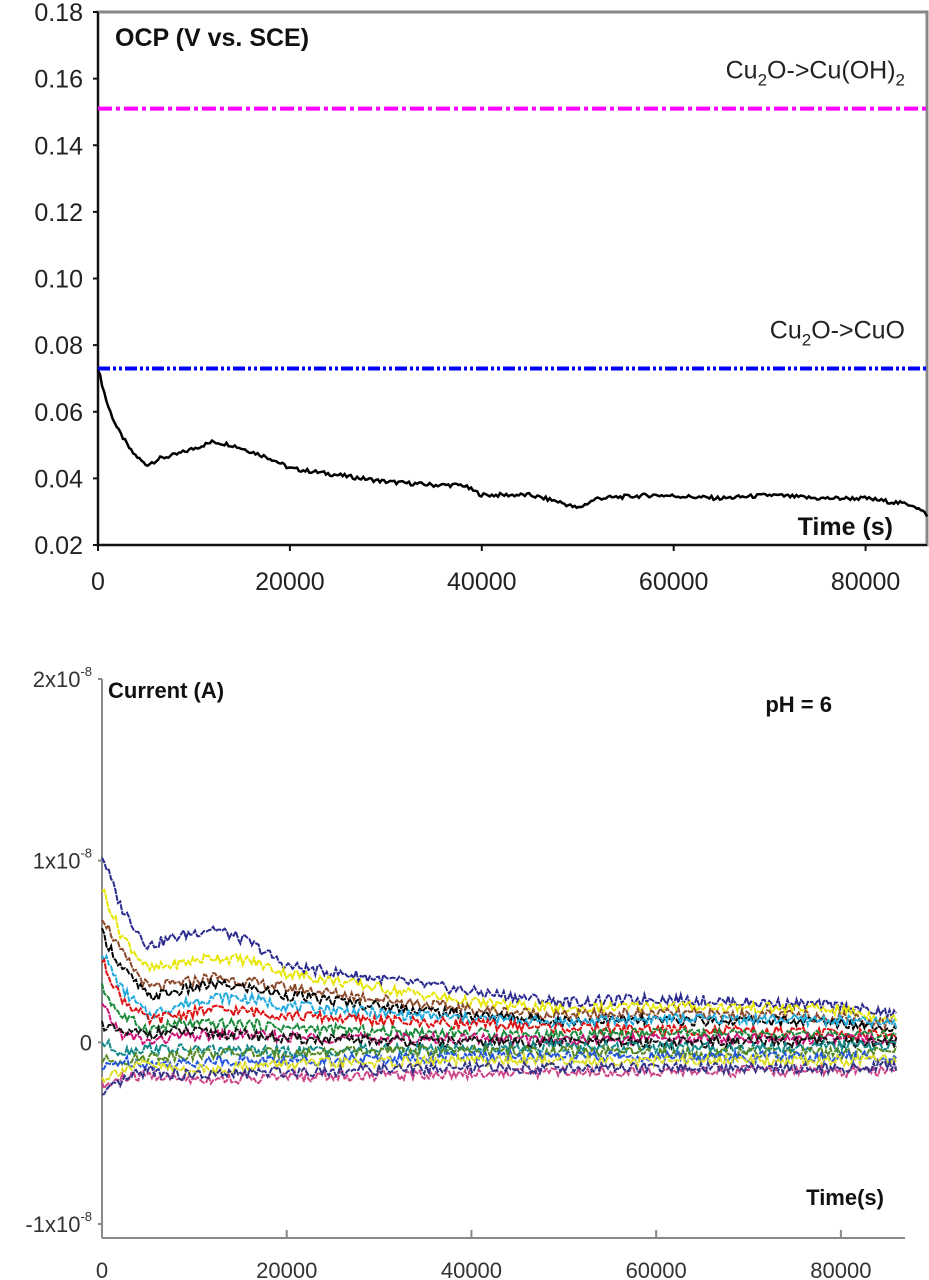  Describe the element at coordinates (58, 213) in the screenshot. I see `y-tick-label: 0.12` at that location.